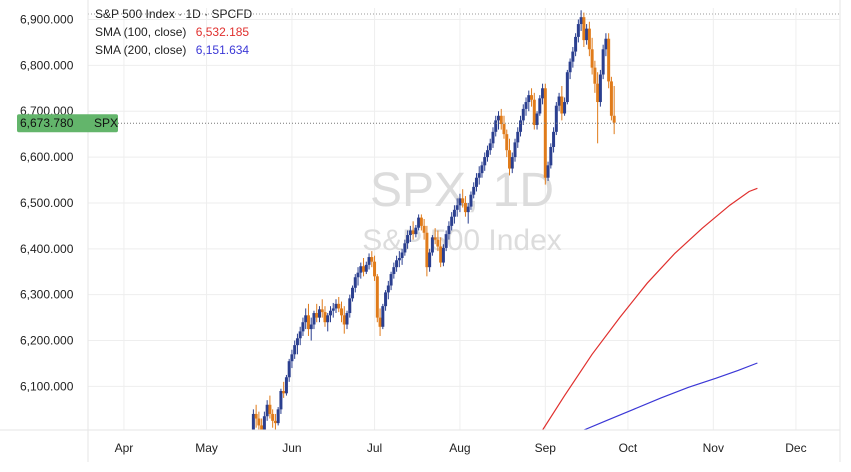 The width and height of the screenshot is (851, 472). I want to click on x-tick-label: May, so click(206, 448).